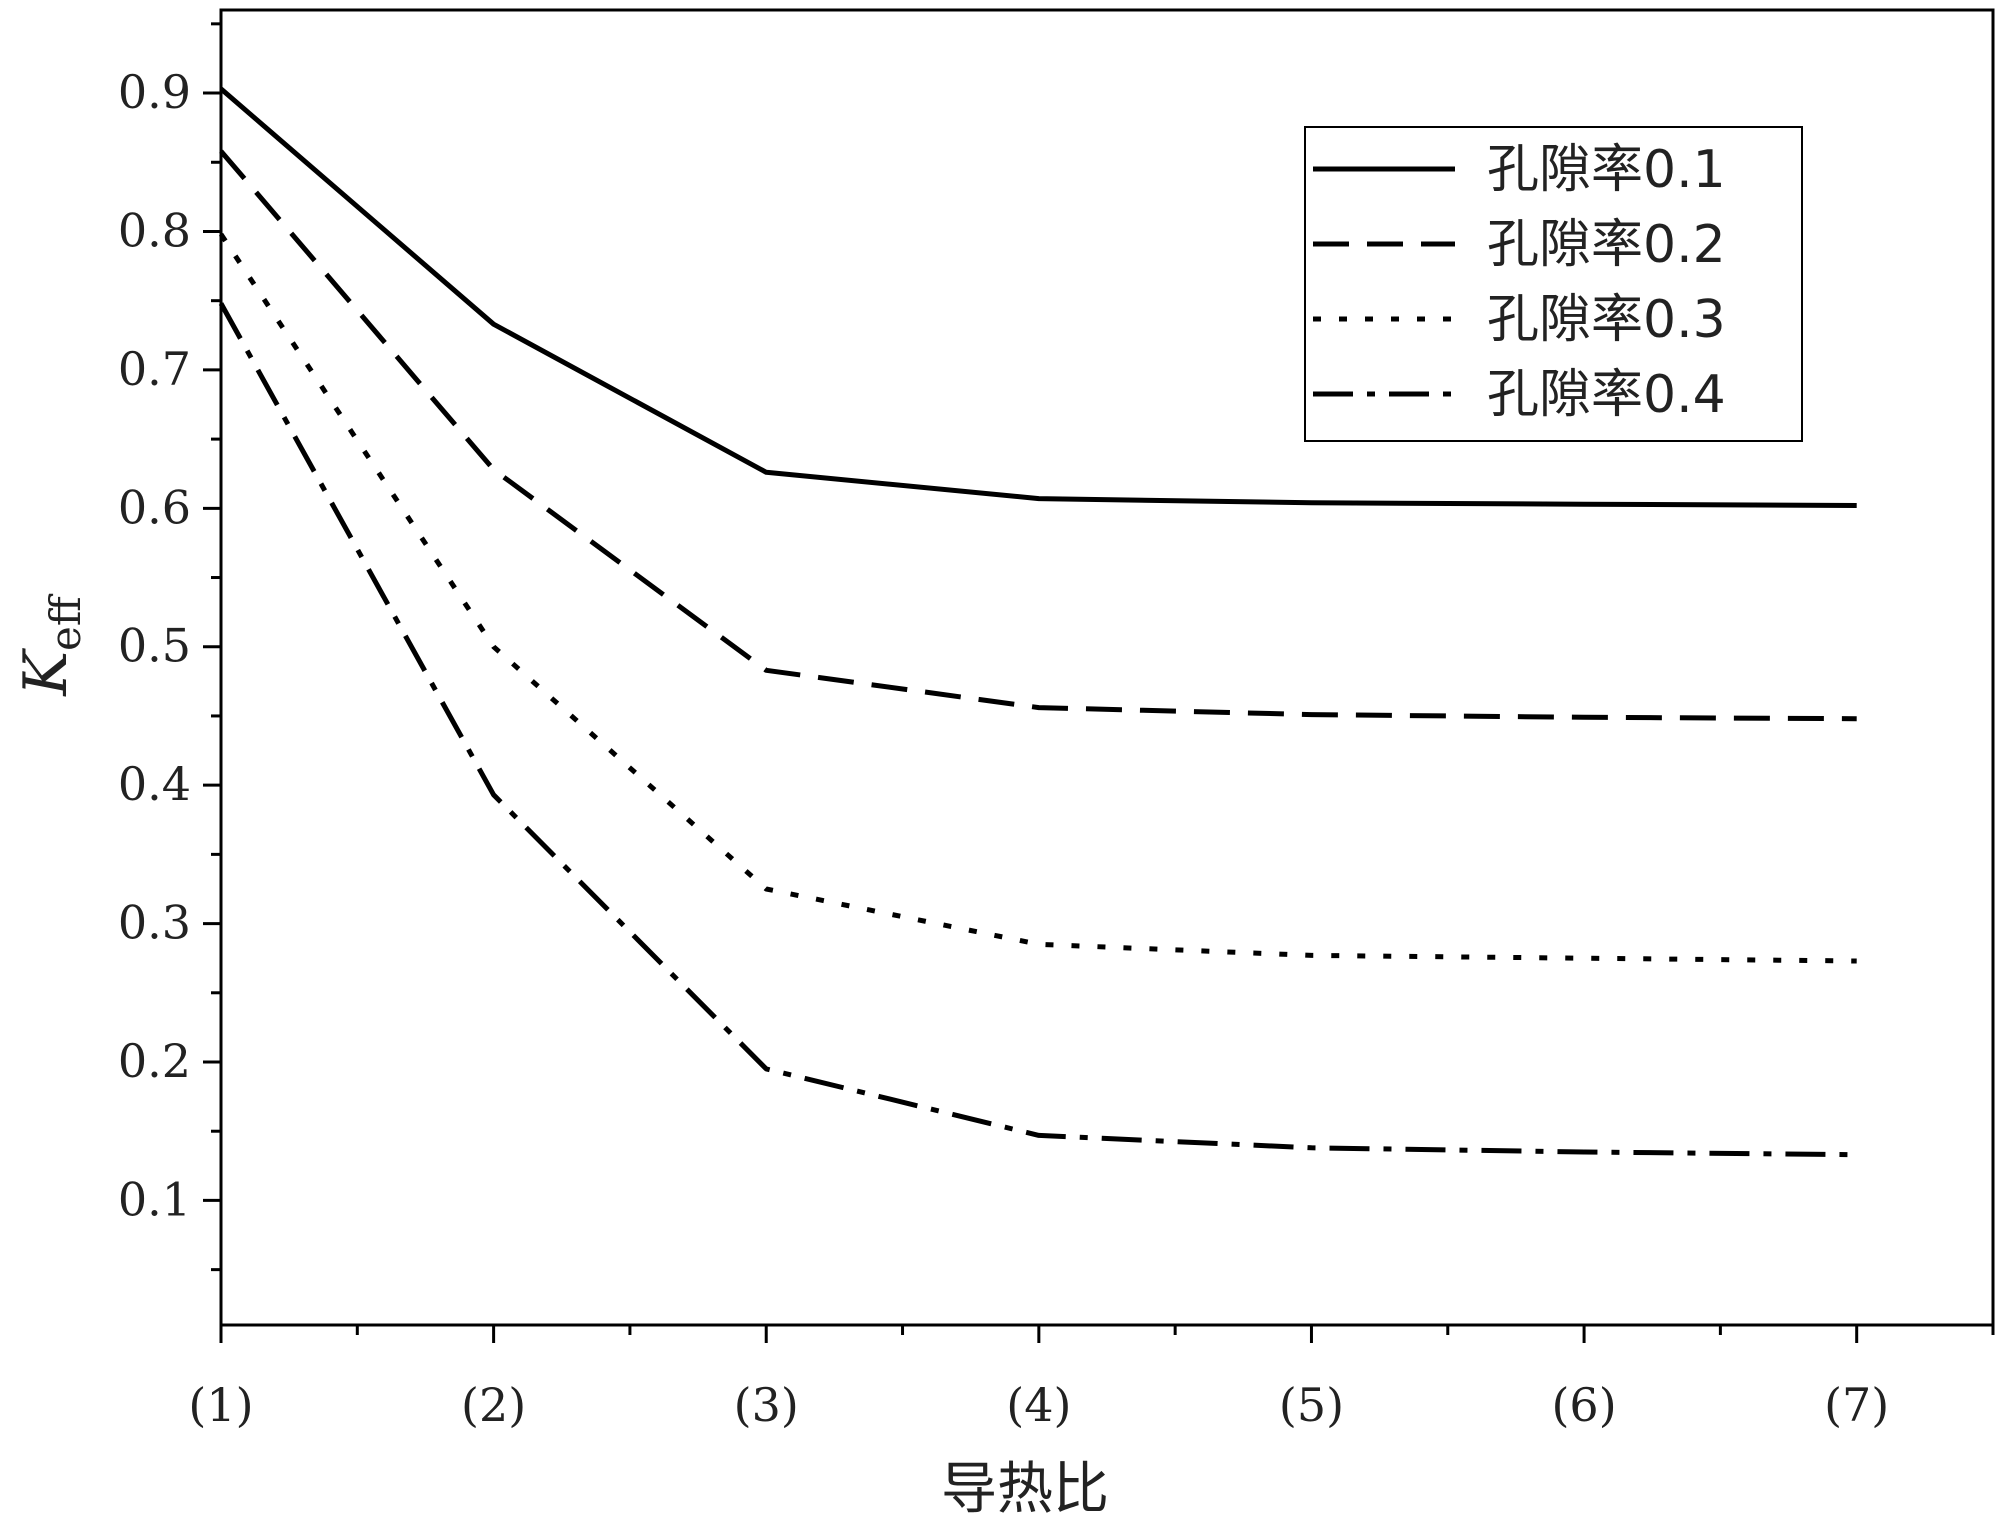 This screenshot has height=1522, width=2000. Describe the element at coordinates (1583, 1405) in the screenshot. I see `x-tick-label: (6)` at that location.